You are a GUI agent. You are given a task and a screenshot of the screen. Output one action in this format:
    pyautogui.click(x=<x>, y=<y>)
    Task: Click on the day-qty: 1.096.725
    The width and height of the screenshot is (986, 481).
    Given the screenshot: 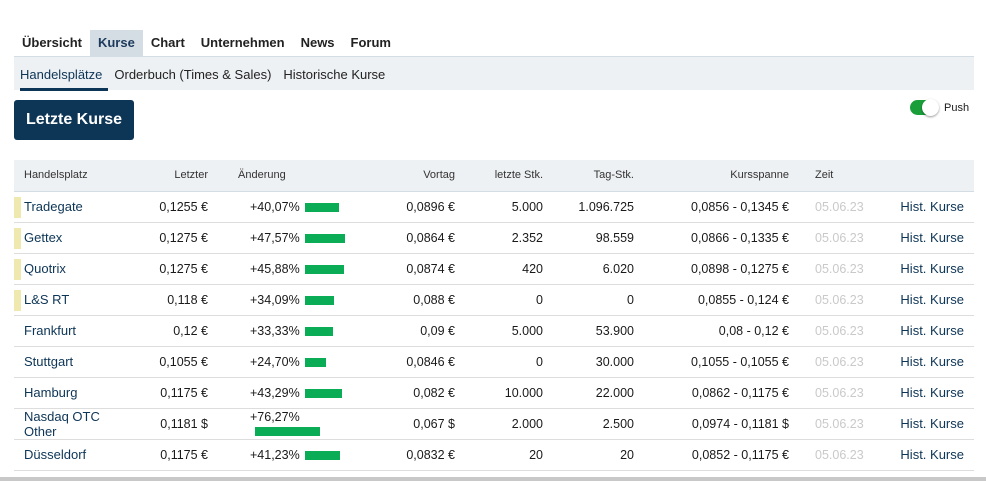 What is the action you would take?
    pyautogui.click(x=588, y=207)
    